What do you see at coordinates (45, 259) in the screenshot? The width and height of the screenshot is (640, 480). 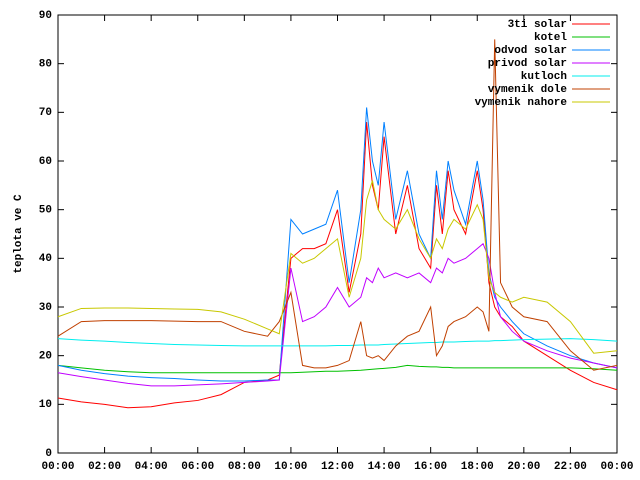 I see `y-tick-label: 40` at bounding box center [45, 259].